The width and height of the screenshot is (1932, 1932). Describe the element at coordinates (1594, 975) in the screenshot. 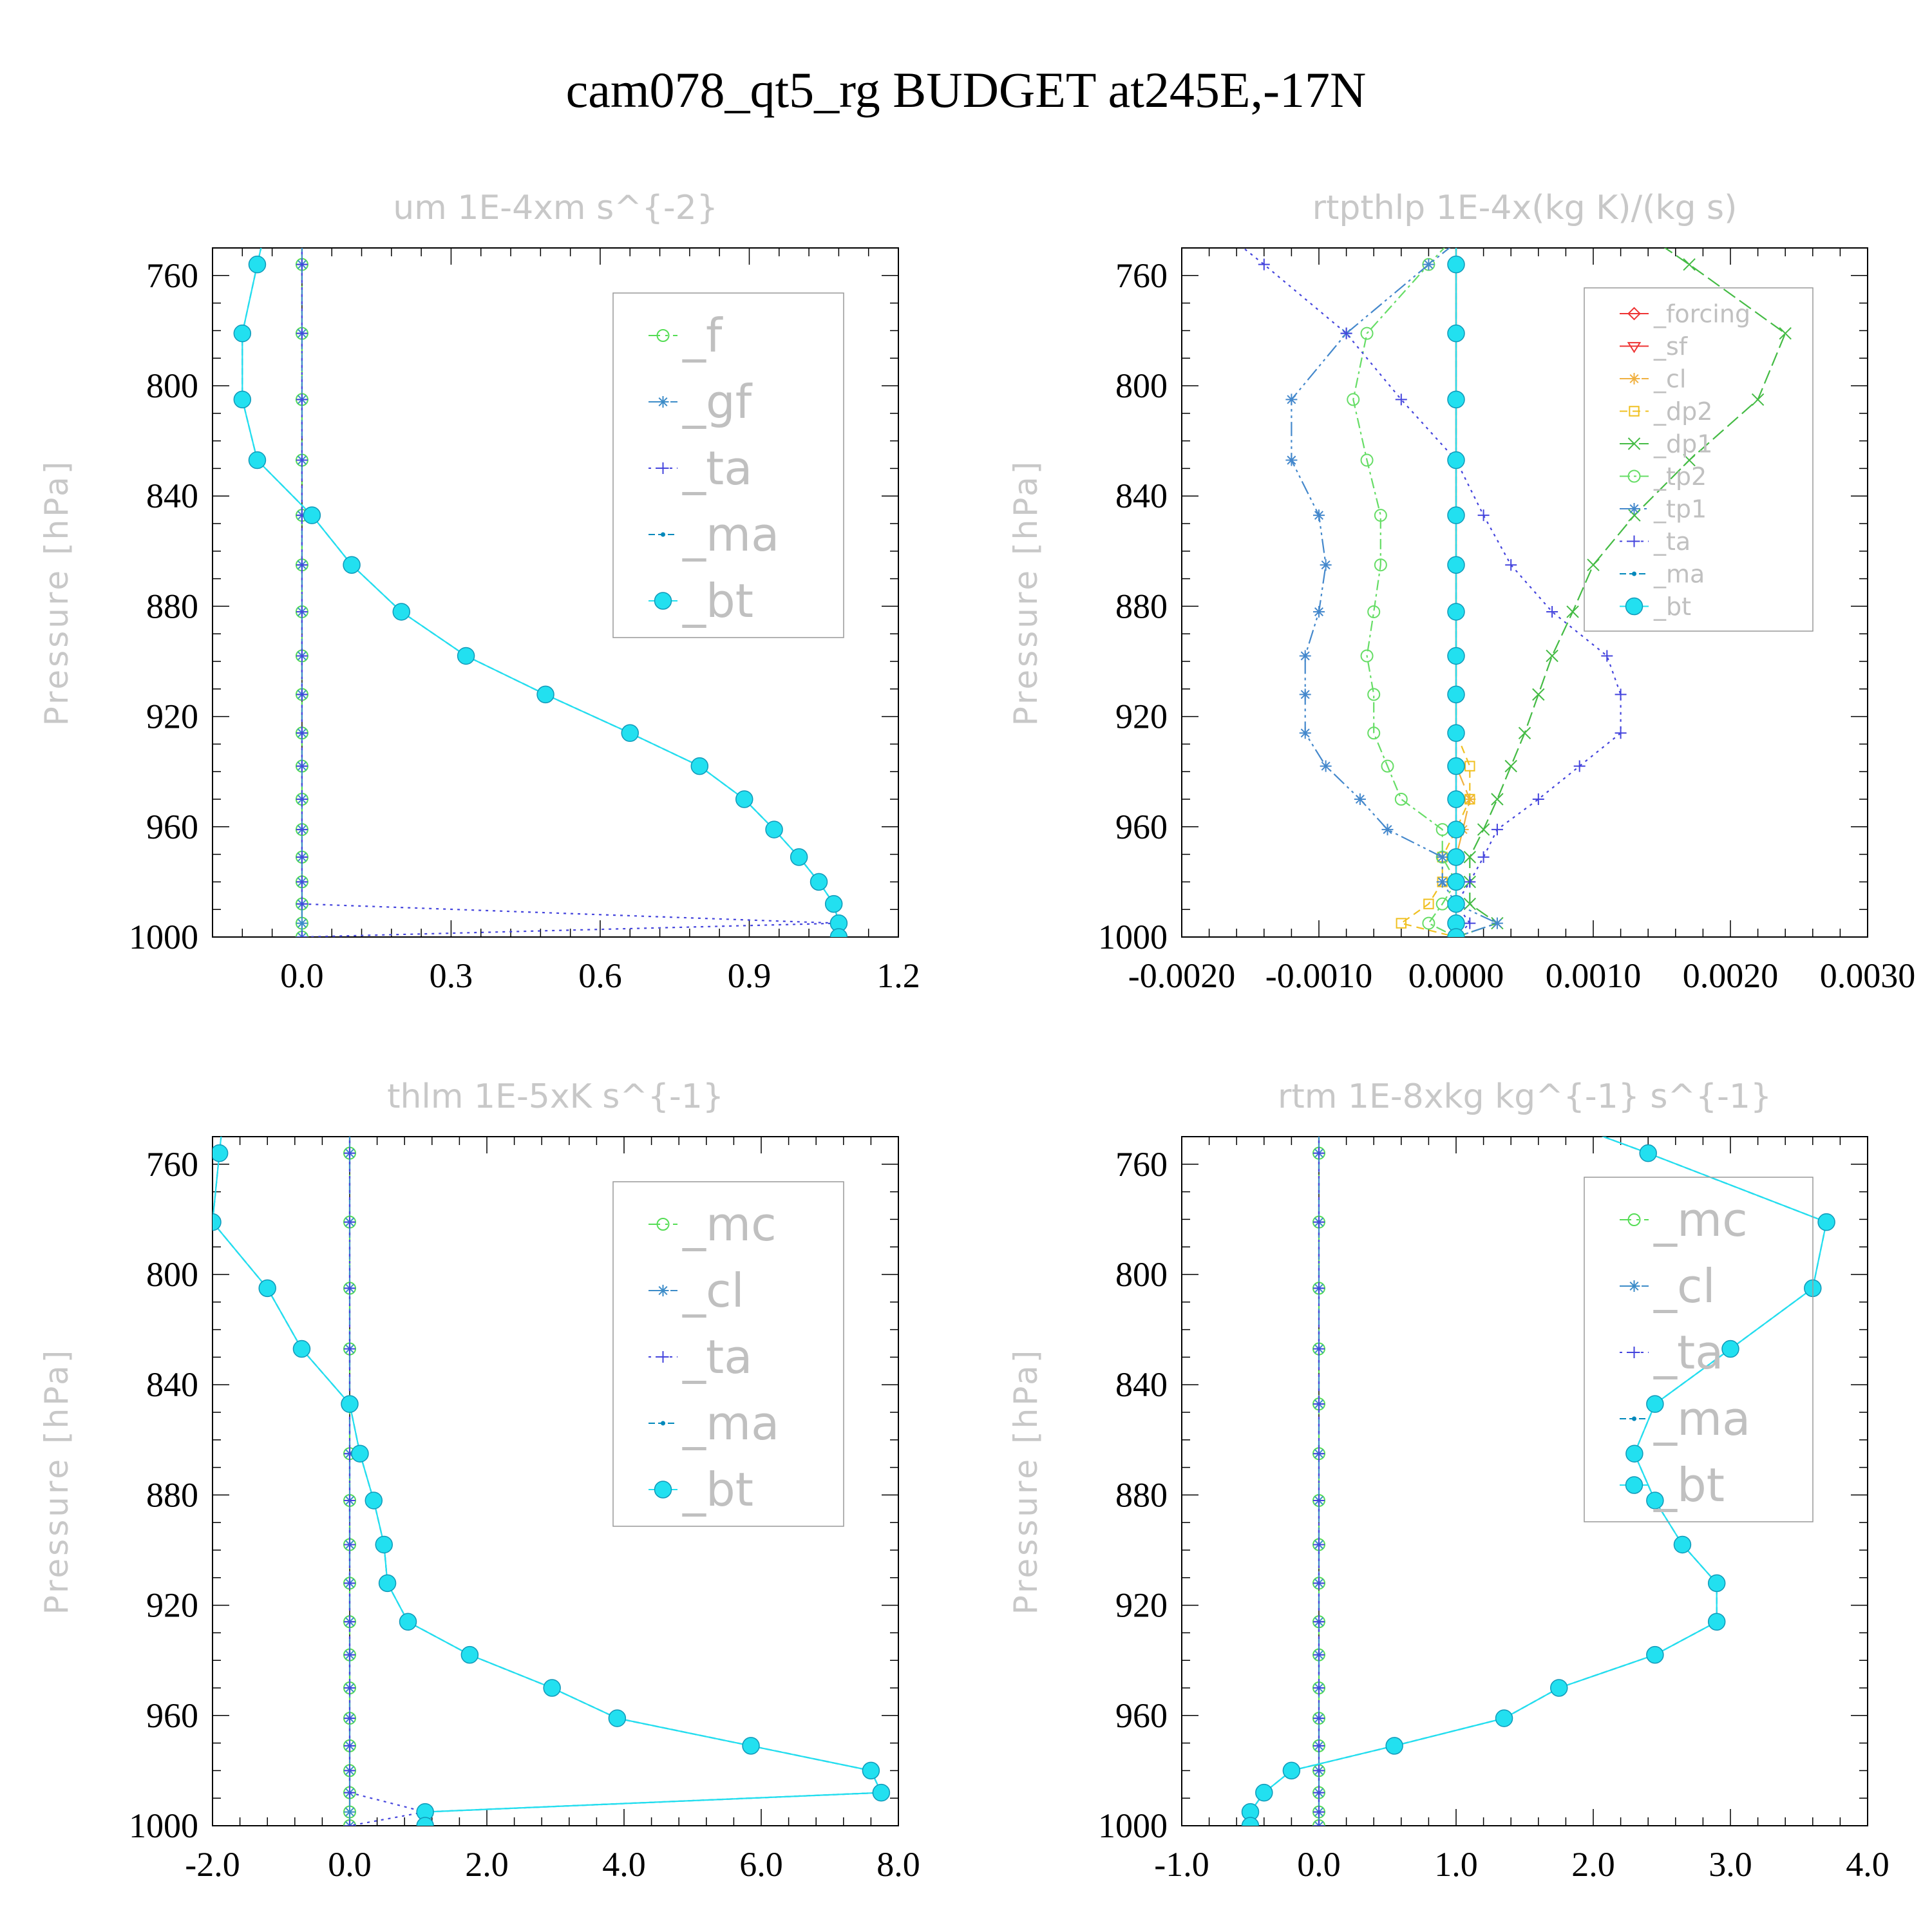

I see `x-tick-label: 0.0010` at that location.